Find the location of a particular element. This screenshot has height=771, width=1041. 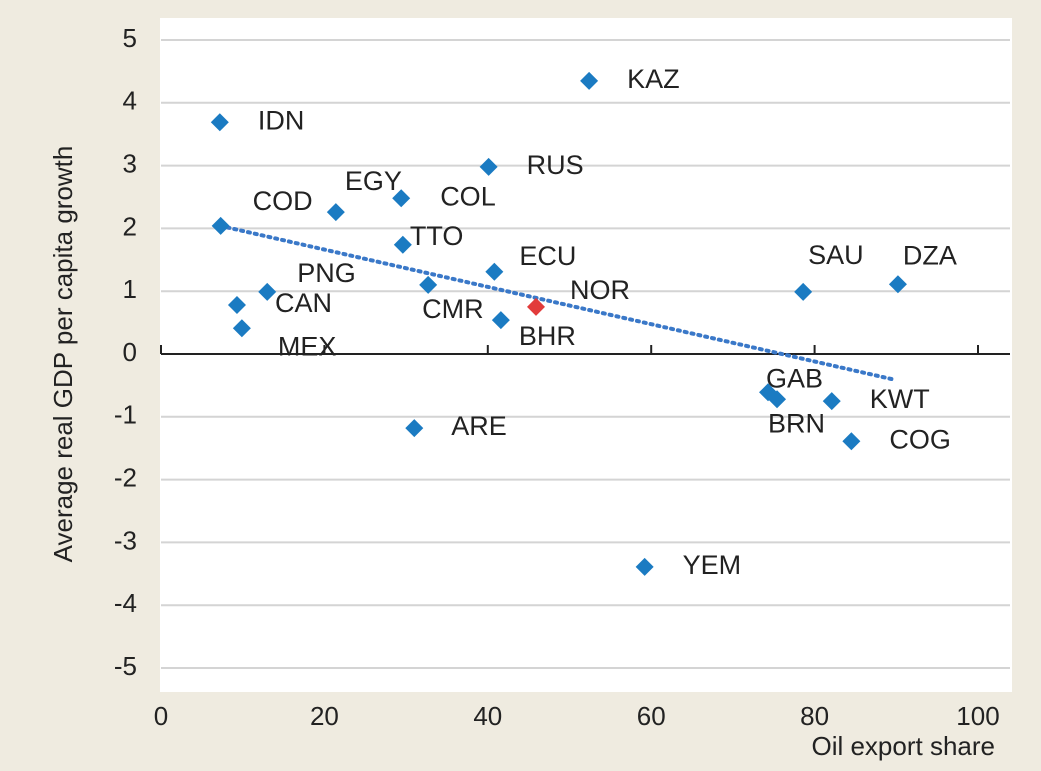

y-tick-label: 1 is located at coordinates (130, 289).